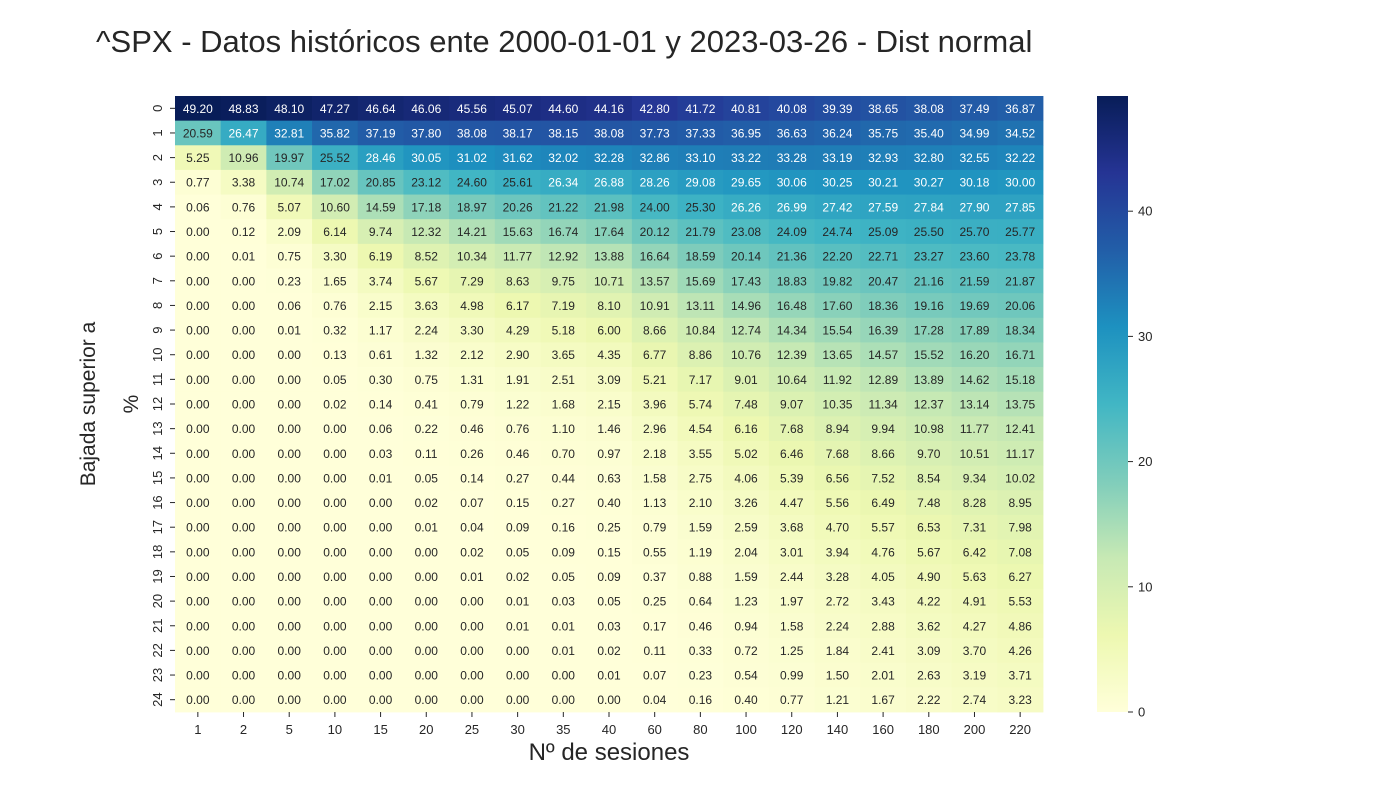  I want to click on cell-value-label: 3.30, so click(335, 257).